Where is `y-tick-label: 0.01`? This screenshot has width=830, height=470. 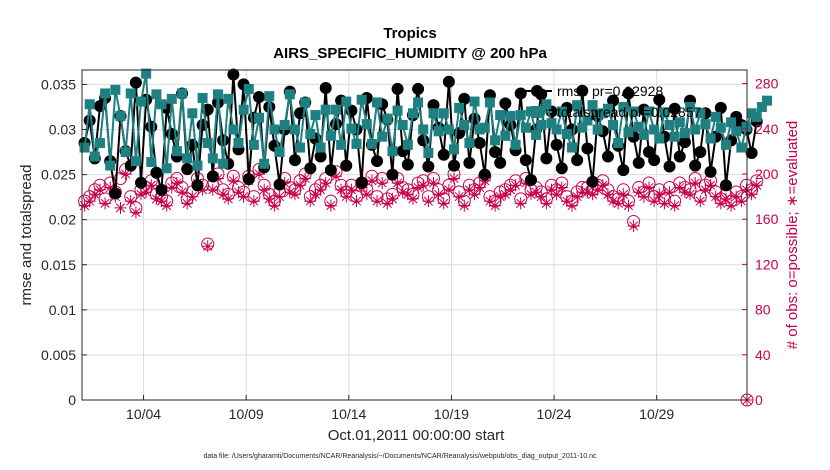 y-tick-label: 0.01 is located at coordinates (62, 310).